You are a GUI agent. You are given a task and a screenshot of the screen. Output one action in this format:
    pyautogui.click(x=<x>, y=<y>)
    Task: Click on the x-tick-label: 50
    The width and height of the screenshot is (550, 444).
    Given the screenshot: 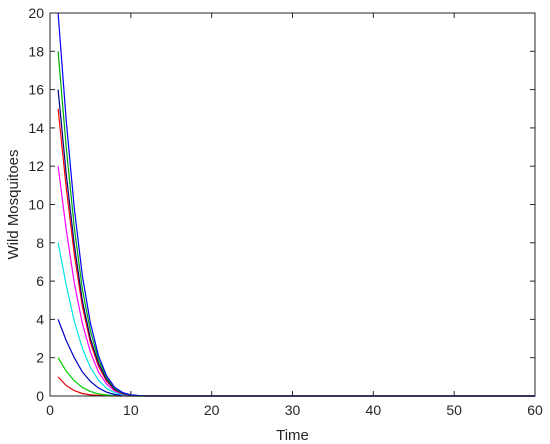 What is the action you would take?
    pyautogui.click(x=454, y=410)
    